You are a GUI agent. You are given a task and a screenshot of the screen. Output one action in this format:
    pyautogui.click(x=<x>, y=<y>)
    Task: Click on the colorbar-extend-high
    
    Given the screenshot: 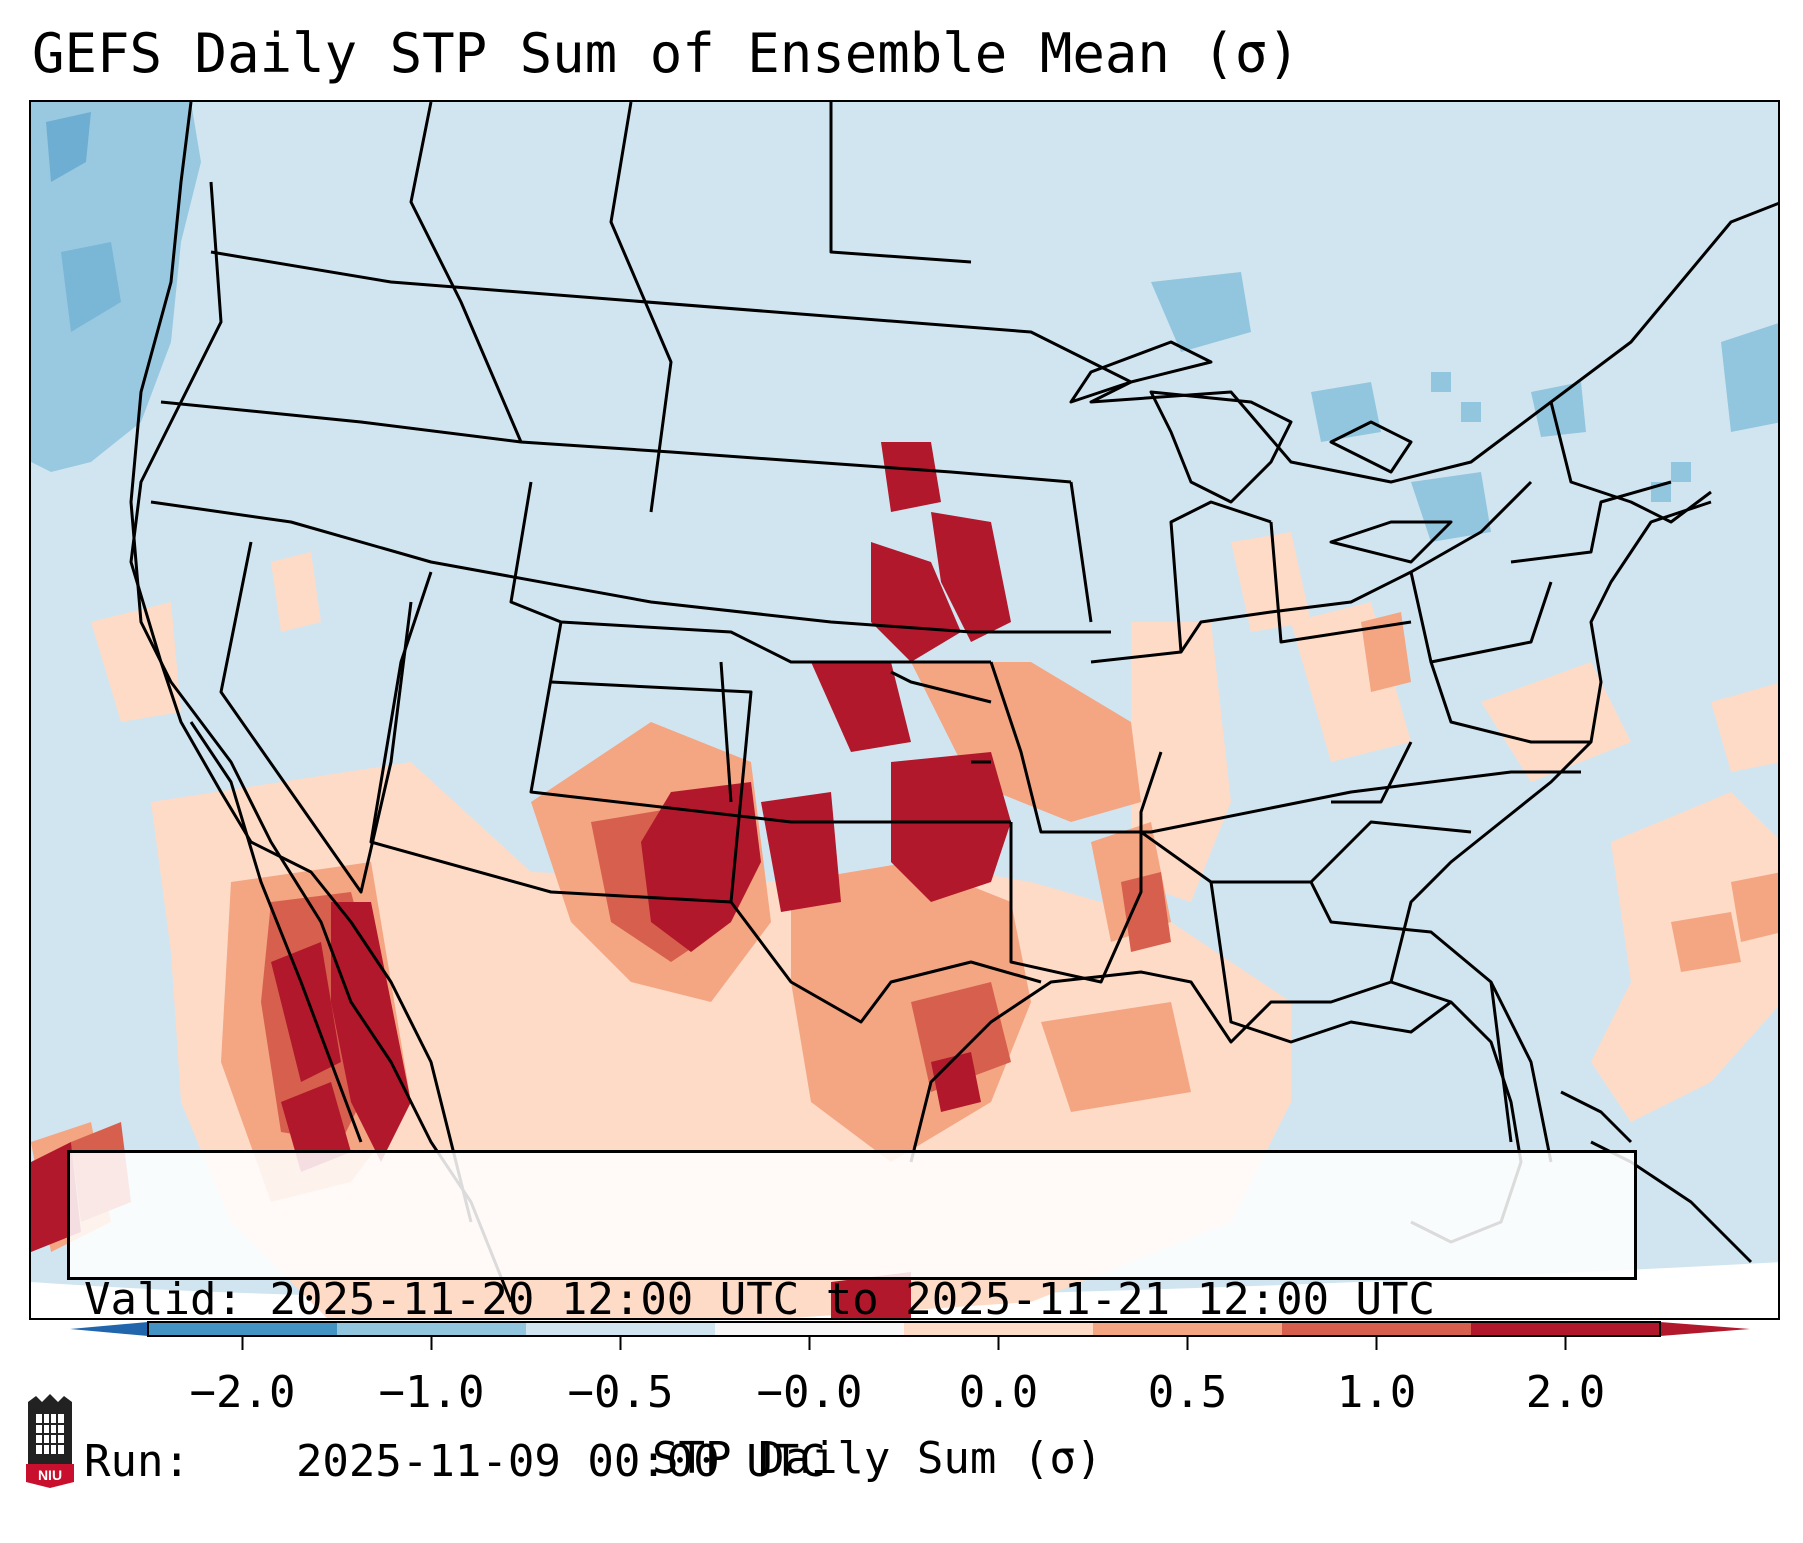 What is the action you would take?
    pyautogui.click(x=1705, y=1329)
    